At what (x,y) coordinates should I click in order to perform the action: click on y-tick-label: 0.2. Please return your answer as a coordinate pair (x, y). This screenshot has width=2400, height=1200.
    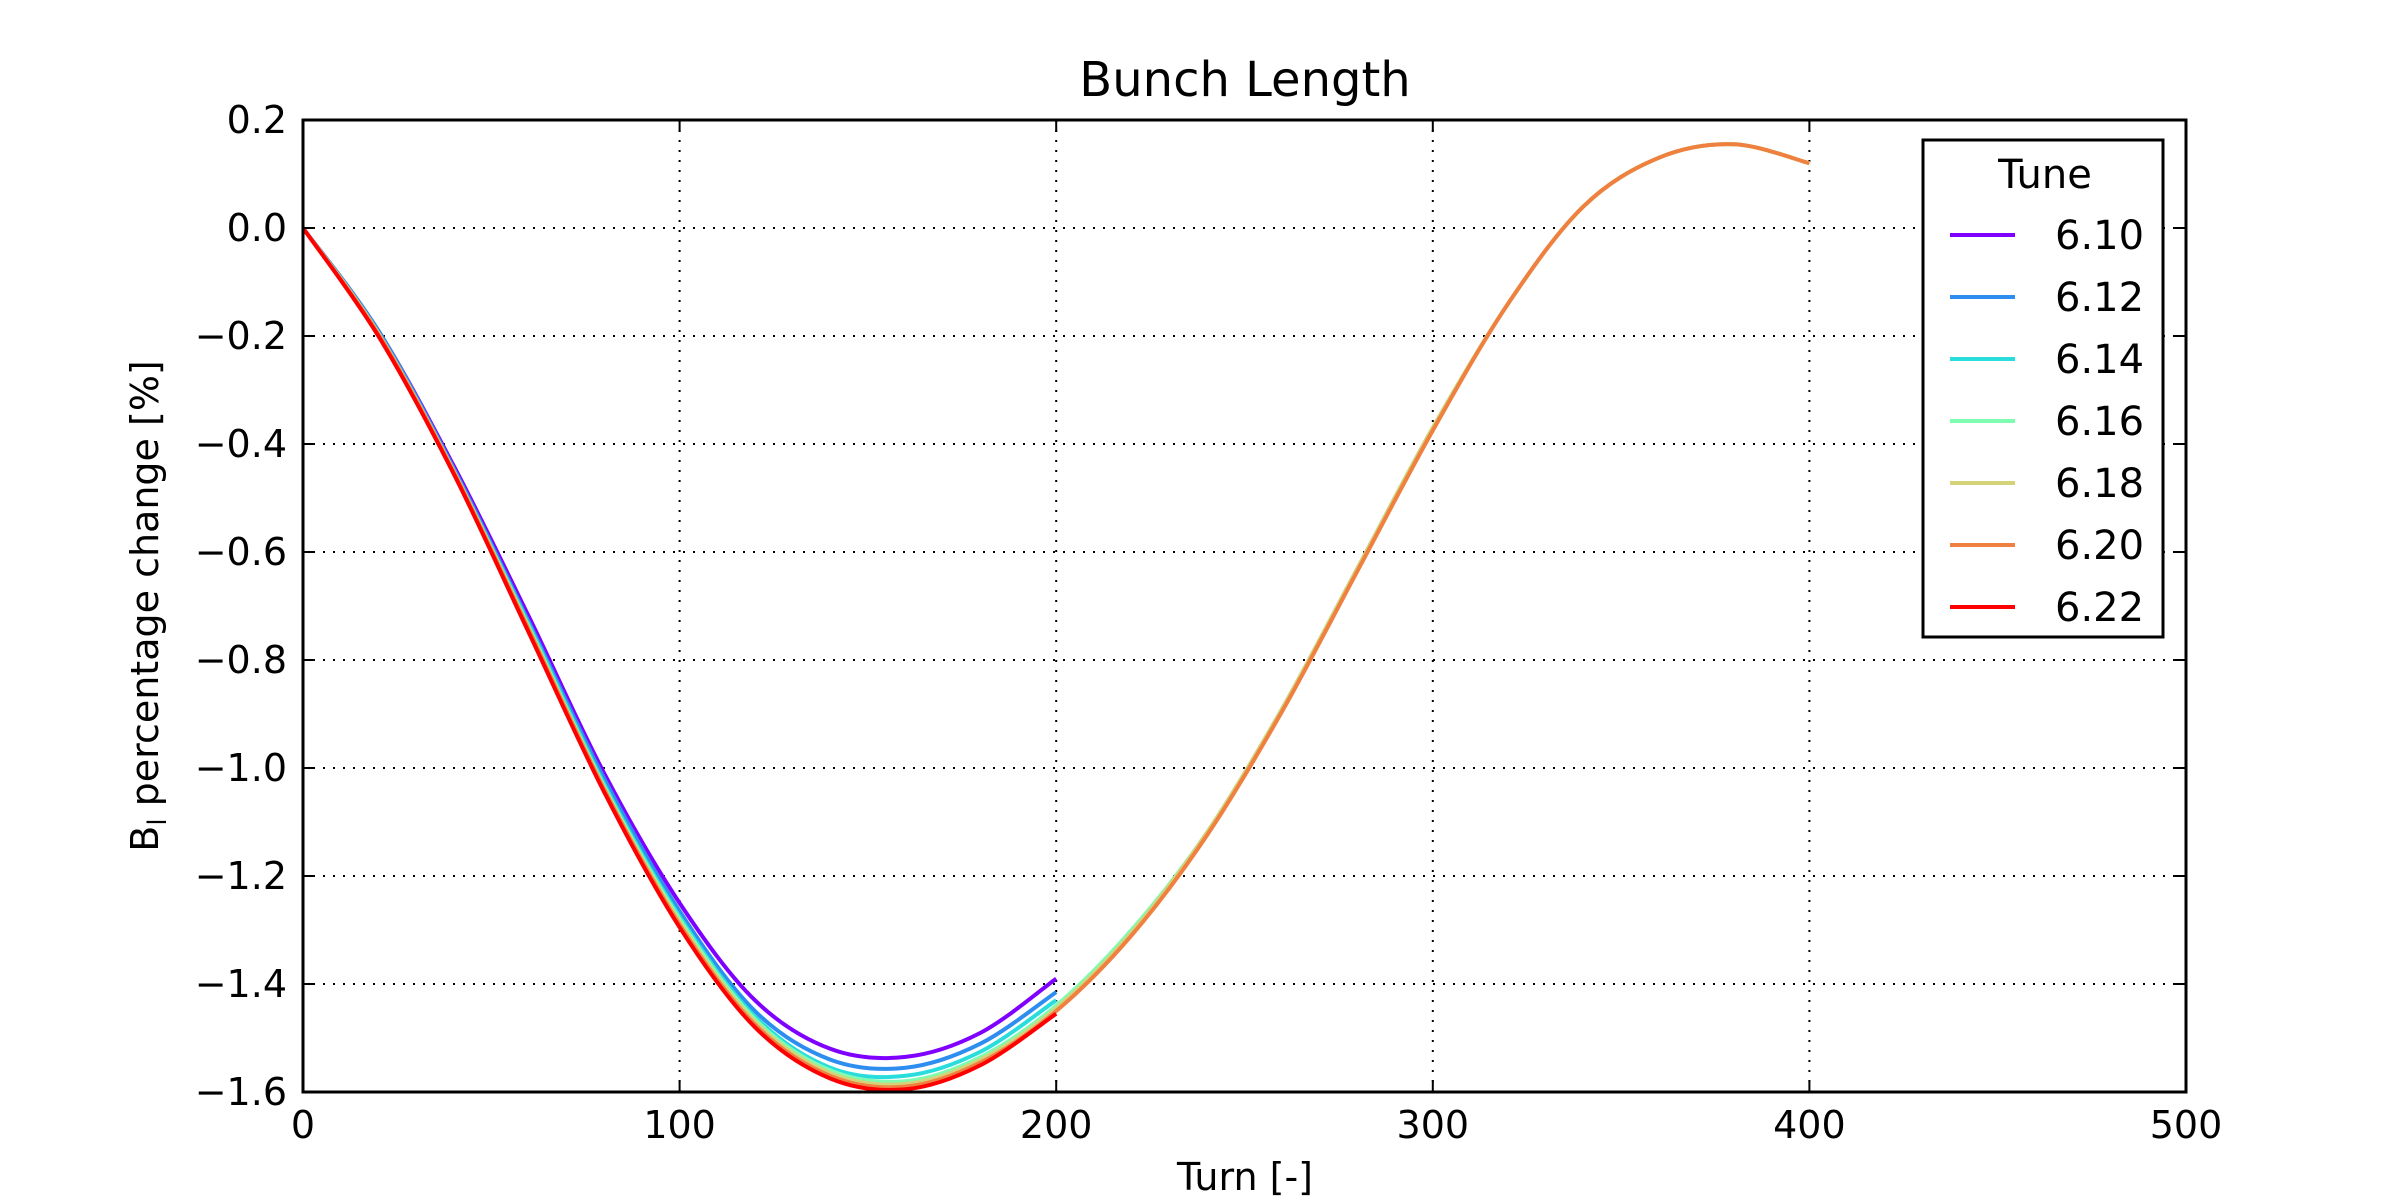
    Looking at the image, I should click on (257, 120).